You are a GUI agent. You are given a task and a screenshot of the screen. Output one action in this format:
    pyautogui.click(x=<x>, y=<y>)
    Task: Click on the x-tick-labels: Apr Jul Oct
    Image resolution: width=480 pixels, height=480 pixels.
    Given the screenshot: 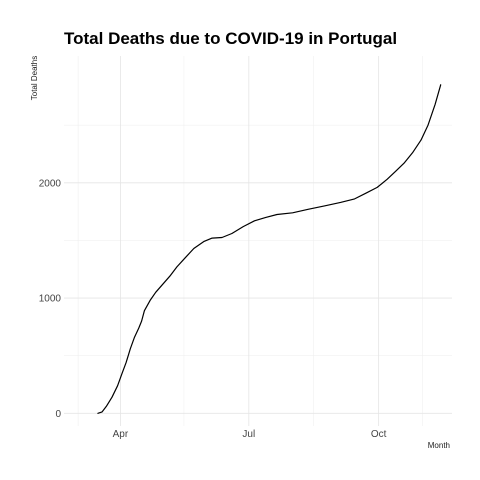 What is the action you would take?
    pyautogui.click(x=250, y=434)
    